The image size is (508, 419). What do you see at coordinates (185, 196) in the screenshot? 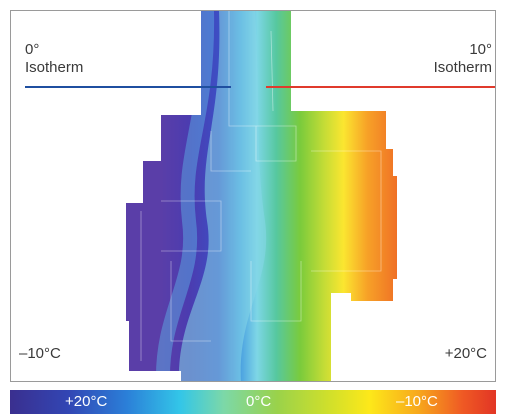
I see `cold-edge` at bounding box center [185, 196].